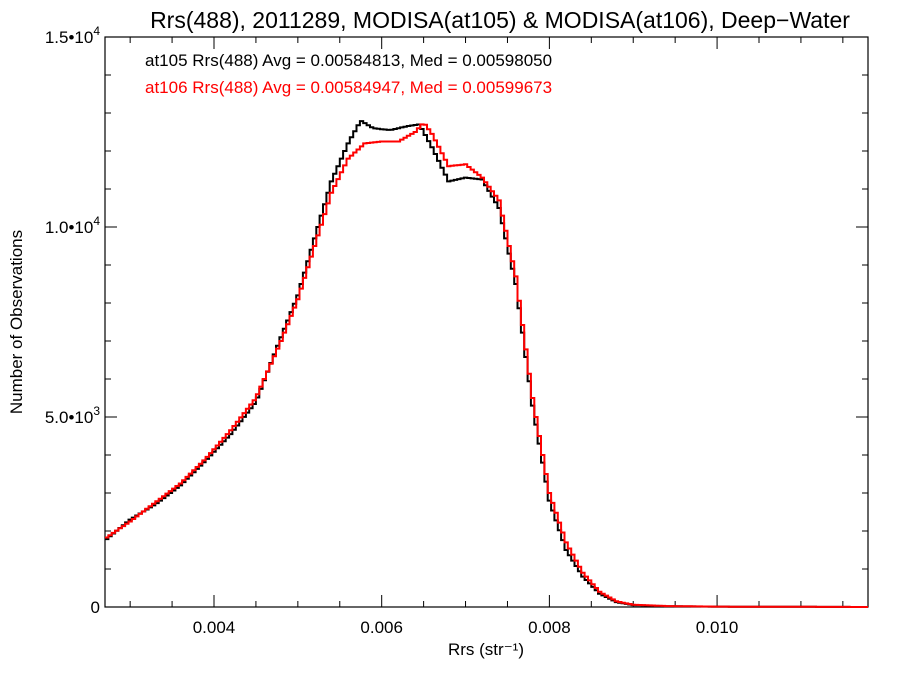 Image resolution: width=900 pixels, height=675 pixels. Describe the element at coordinates (69, 227) in the screenshot. I see `y-tick-mantissa: 1.0•10` at that location.